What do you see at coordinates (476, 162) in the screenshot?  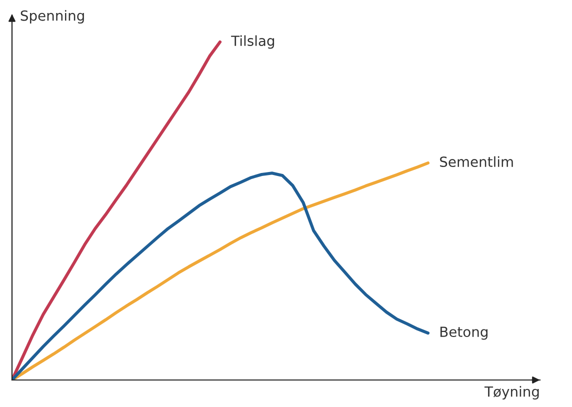 I see `series-label: Sementlim` at bounding box center [476, 162].